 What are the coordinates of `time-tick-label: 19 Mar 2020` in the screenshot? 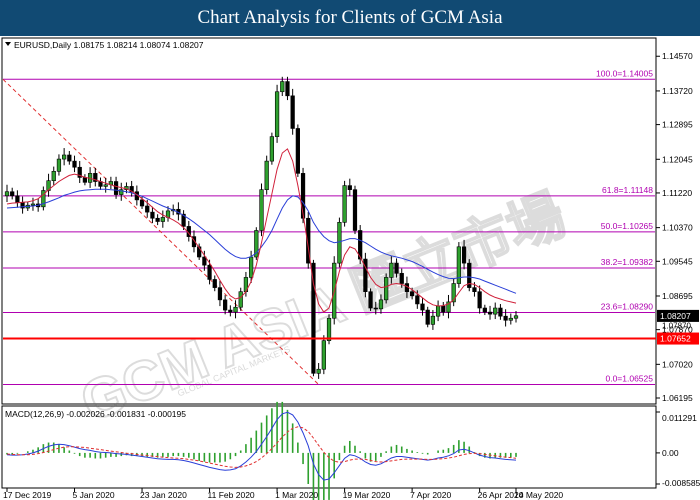 It's located at (367, 495).